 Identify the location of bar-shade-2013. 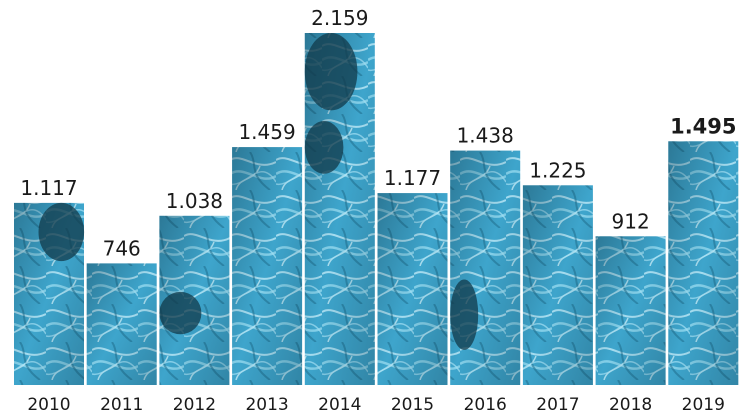
(267, 266).